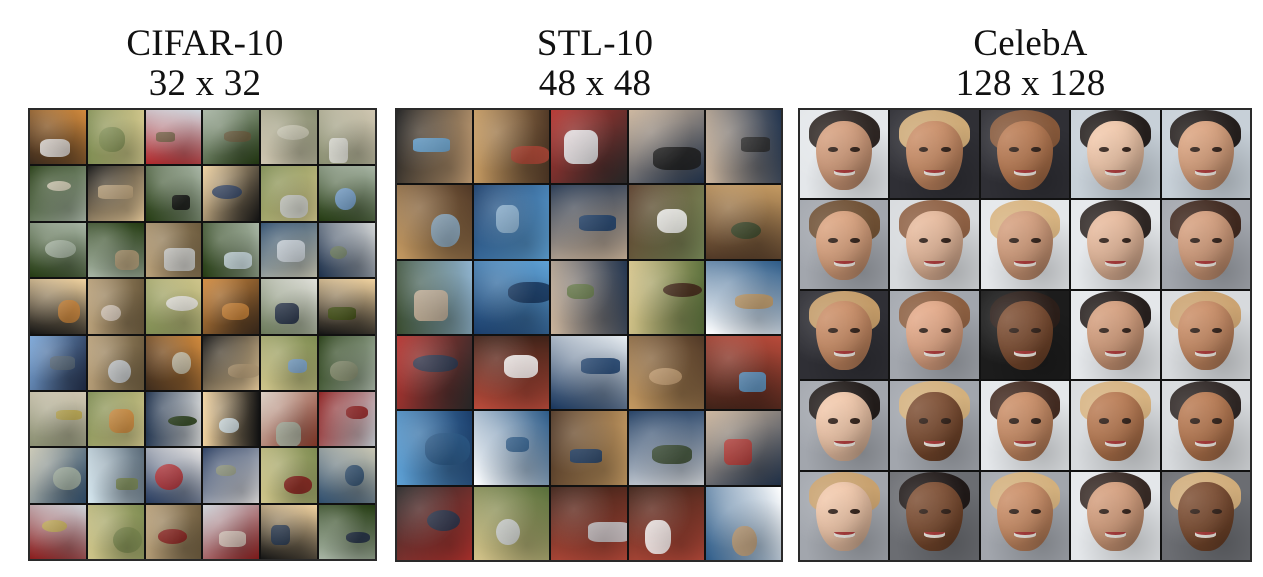 This screenshot has height=577, width=1263. Describe the element at coordinates (595, 43) in the screenshot. I see `dataset-name: STL-10` at that location.